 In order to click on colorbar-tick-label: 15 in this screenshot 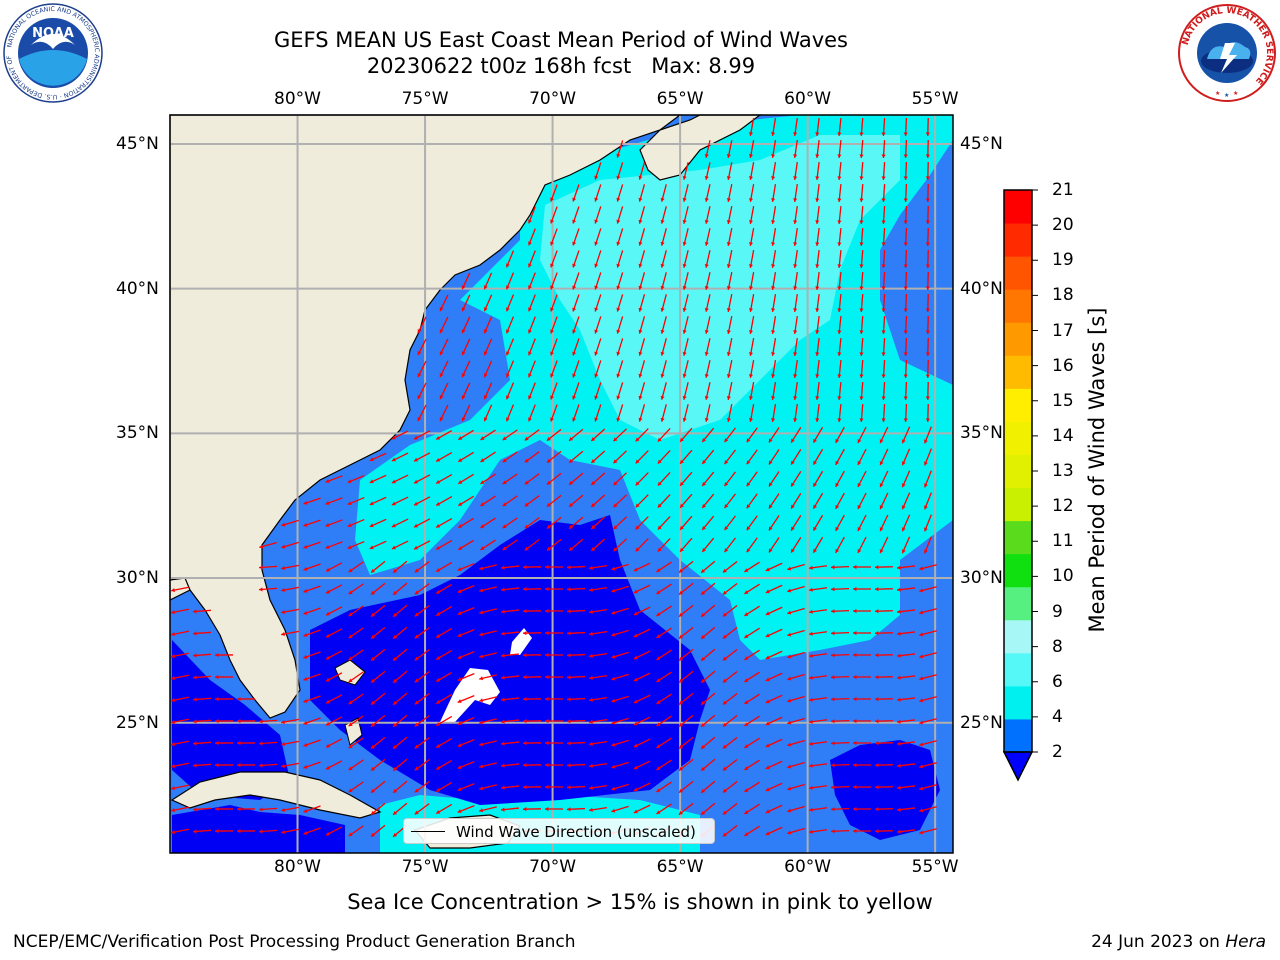, I will do `click(1063, 400)`.